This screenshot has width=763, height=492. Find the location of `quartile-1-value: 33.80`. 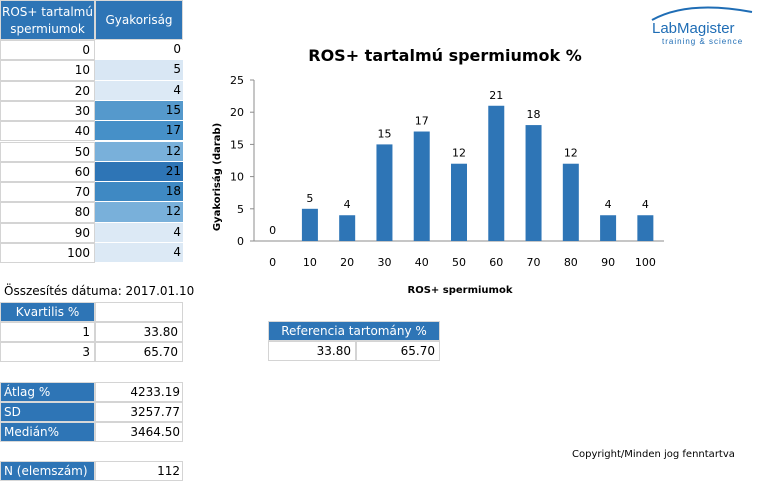

quartile-1-value: 33.80 is located at coordinates (139, 332).